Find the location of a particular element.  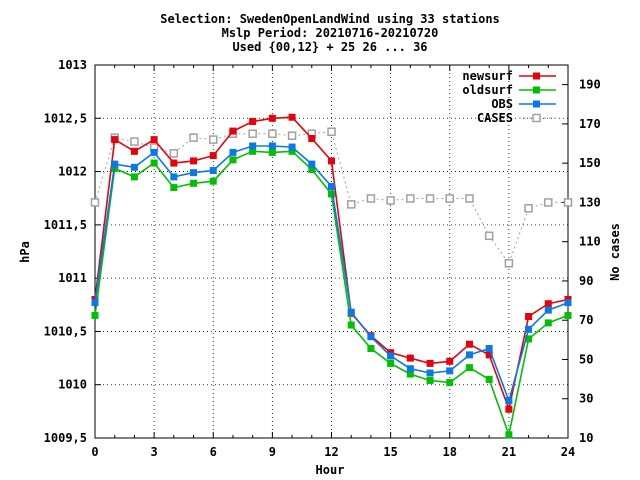

title-line: Mslp Period: 20210716-20210720 is located at coordinates (330, 33).